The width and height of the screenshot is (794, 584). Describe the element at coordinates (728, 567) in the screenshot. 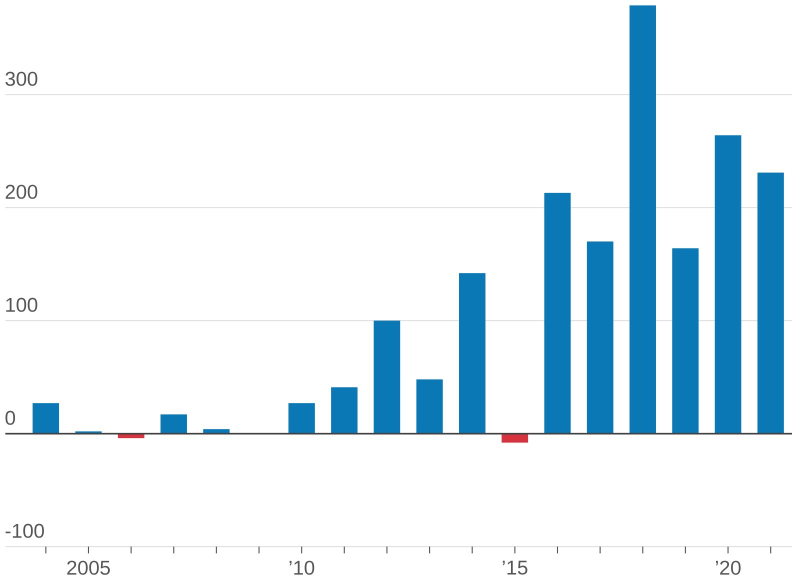

I see `x-tick-label: ’20` at that location.